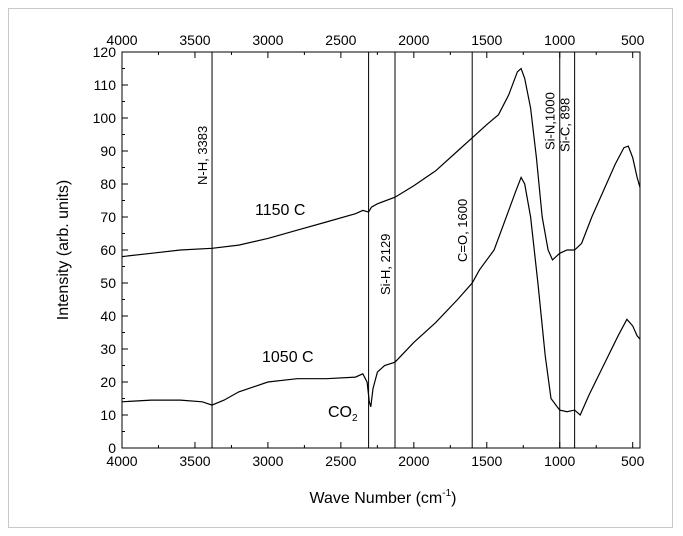 The image size is (683, 536). I want to click on x-tick-label-bottom: 3500, so click(194, 461).